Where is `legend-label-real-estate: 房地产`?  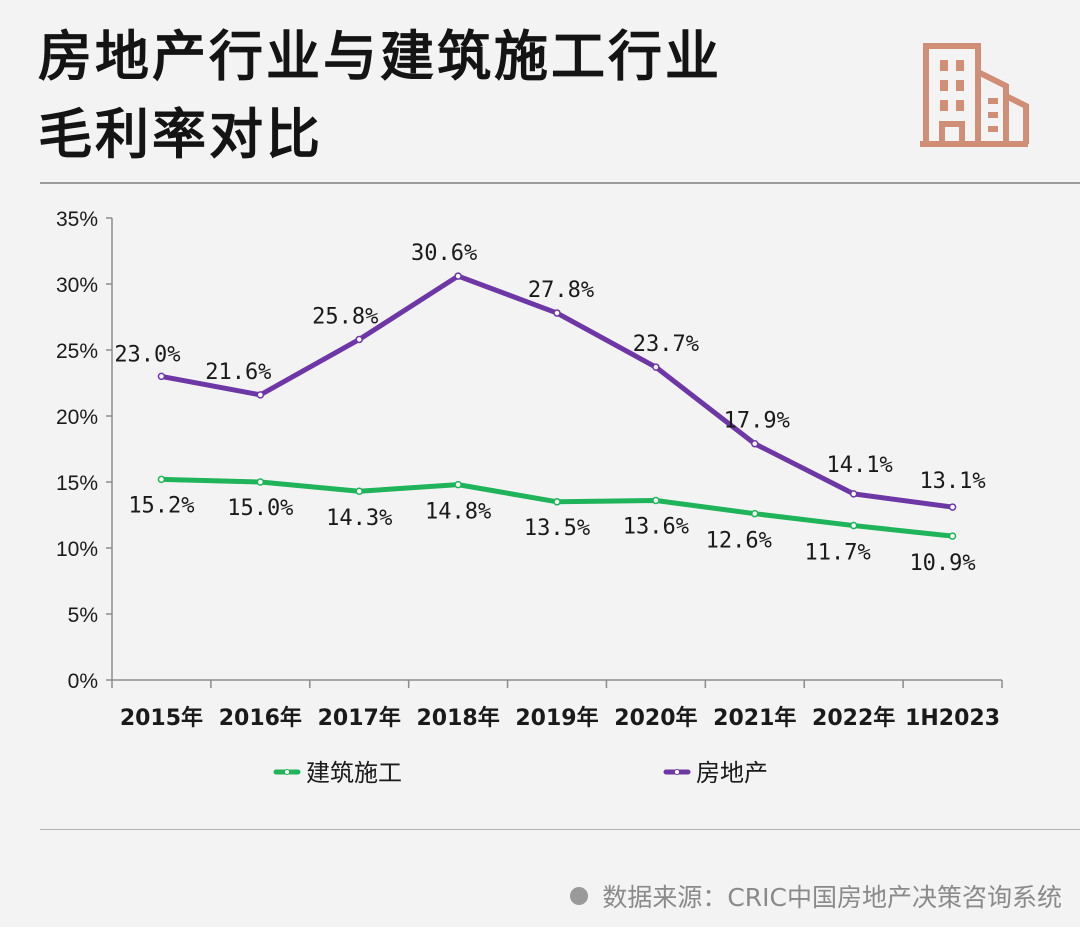 legend-label-real-estate: 房地产 is located at coordinates (732, 773).